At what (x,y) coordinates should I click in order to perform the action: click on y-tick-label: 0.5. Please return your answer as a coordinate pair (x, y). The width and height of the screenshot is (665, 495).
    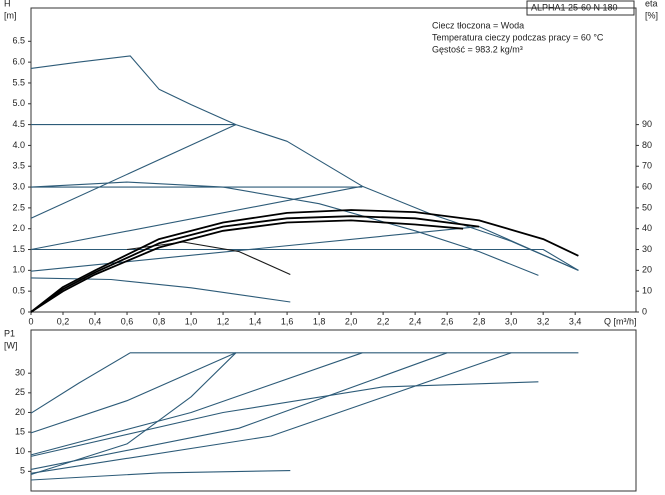
    Looking at the image, I should click on (18, 291).